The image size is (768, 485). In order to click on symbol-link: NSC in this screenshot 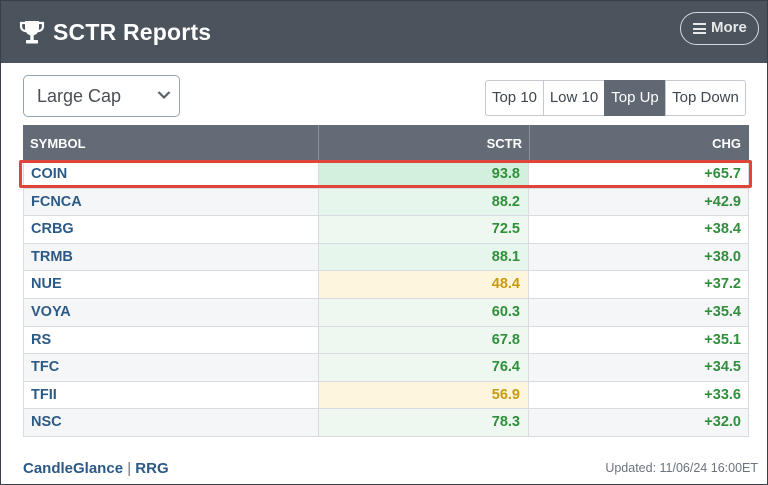, I will do `click(170, 422)`.